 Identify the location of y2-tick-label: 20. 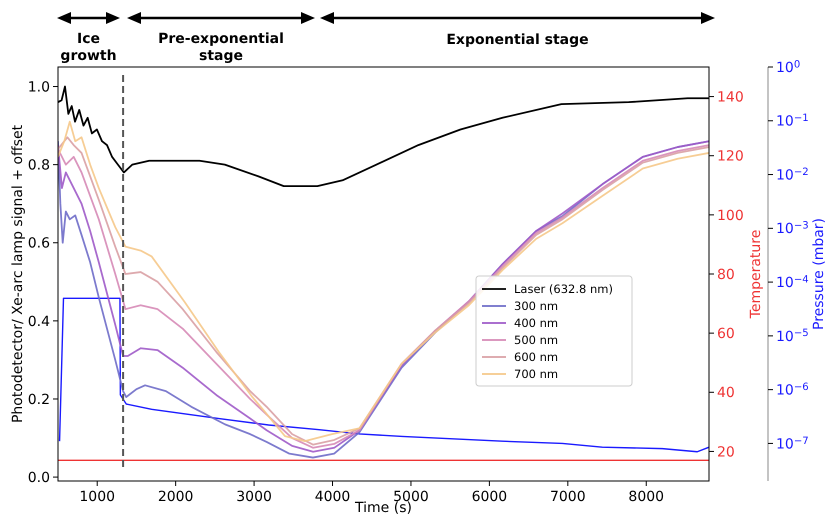
(726, 452).